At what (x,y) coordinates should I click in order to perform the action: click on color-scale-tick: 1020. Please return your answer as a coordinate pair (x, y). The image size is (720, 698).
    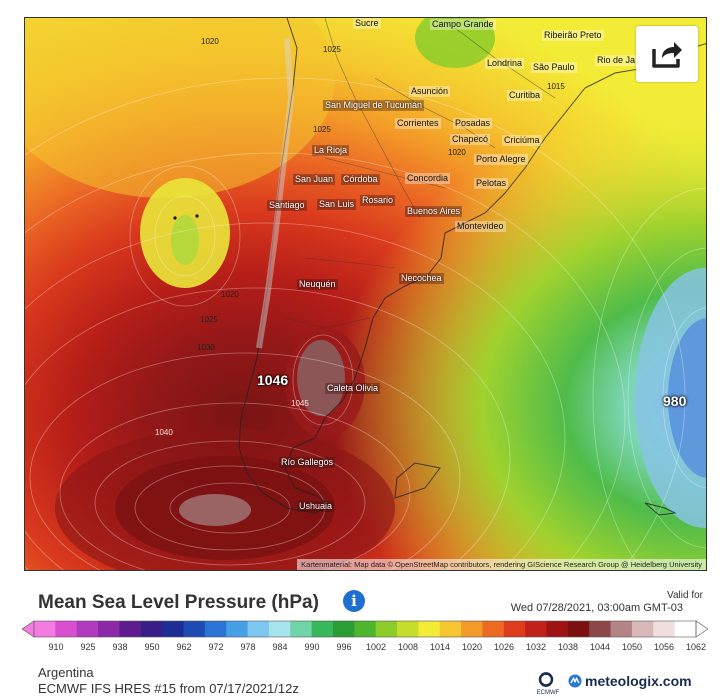
    Looking at the image, I should click on (472, 647).